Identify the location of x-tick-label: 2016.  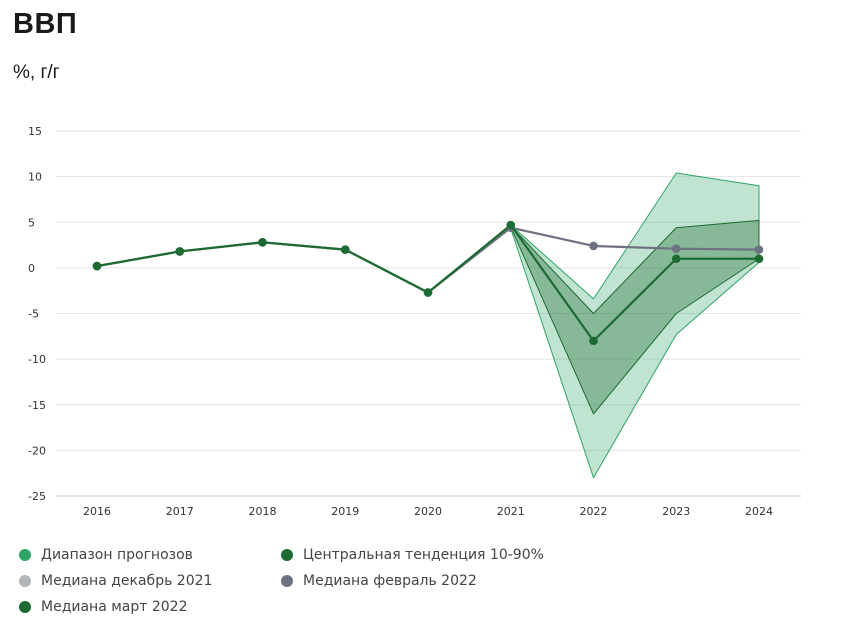
(97, 511).